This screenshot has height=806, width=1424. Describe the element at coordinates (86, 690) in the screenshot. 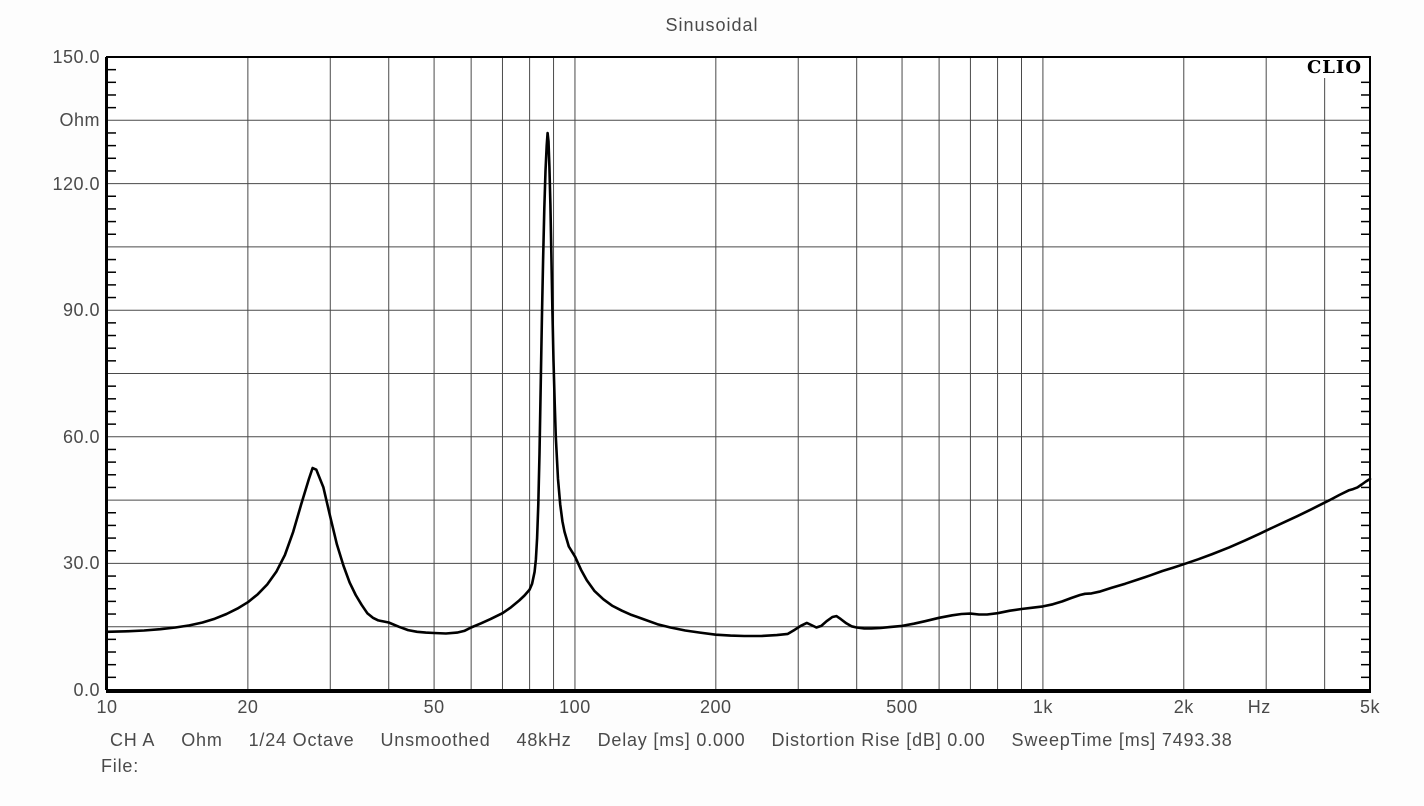

I see `y-tick-label: 0.0` at that location.